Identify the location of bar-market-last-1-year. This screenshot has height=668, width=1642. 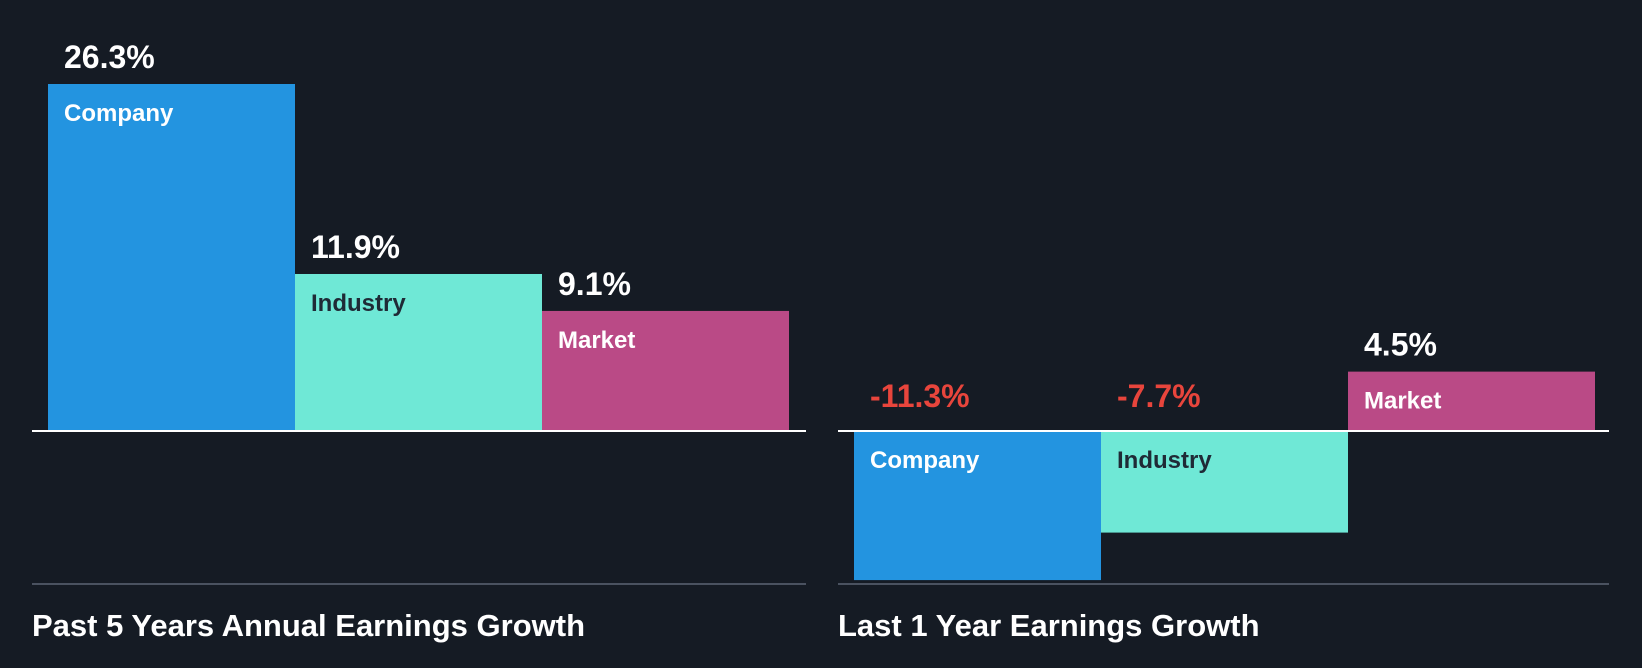
(1471, 401).